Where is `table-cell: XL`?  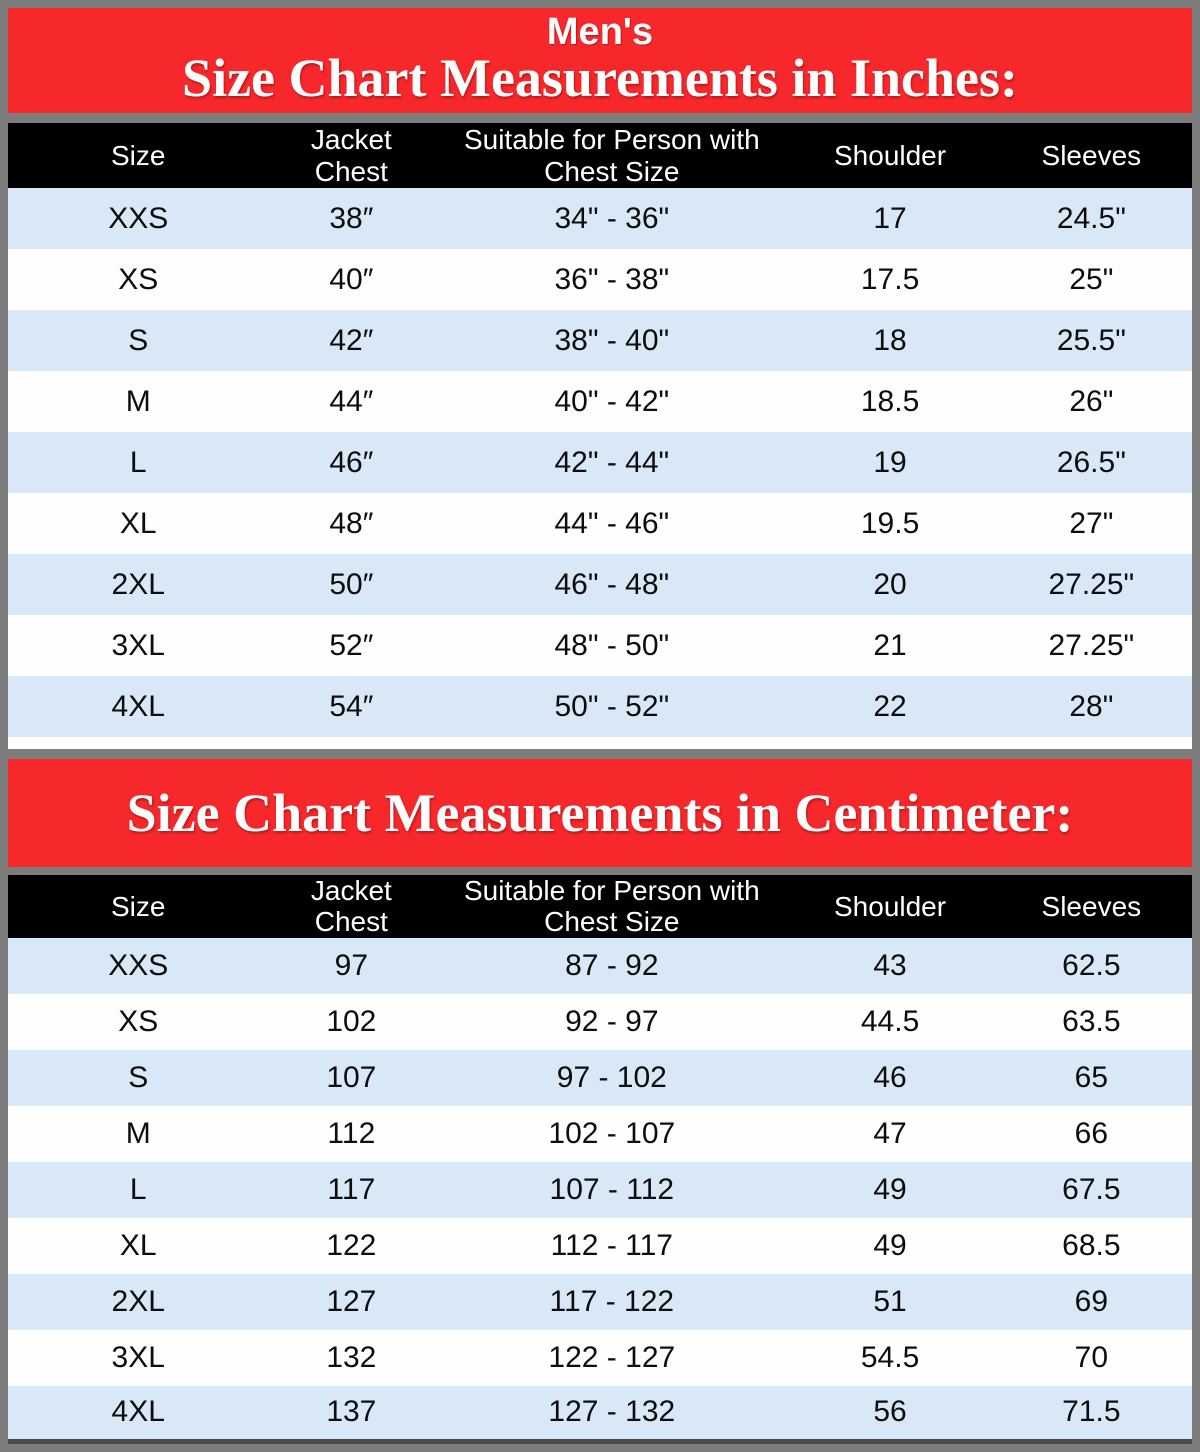 table-cell: XL is located at coordinates (138, 1245).